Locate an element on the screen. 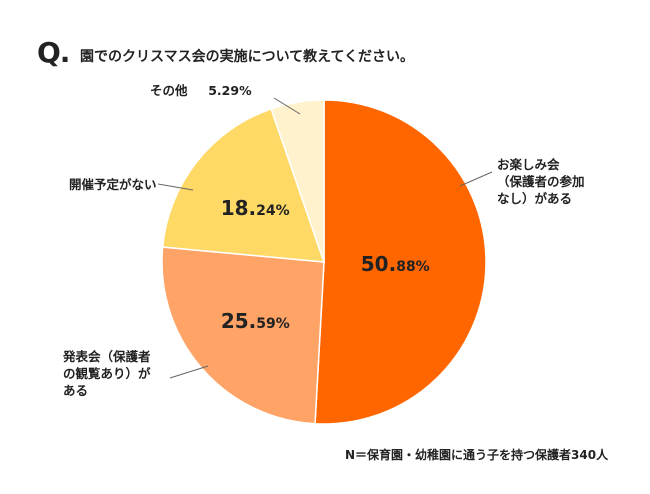  label-otanoshimi-line2: （保護者の参加 is located at coordinates (541, 181).